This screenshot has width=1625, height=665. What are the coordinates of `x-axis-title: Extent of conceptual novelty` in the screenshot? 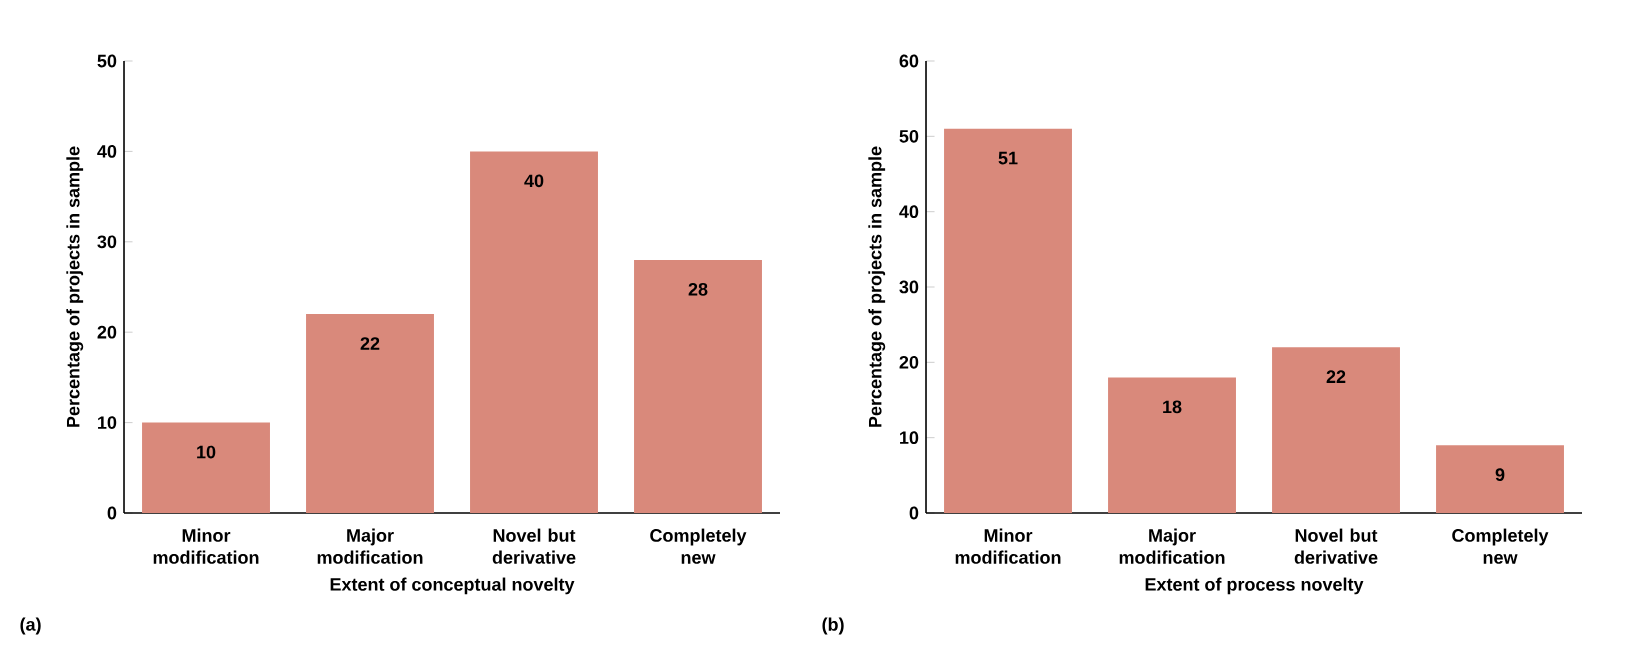 It's located at (452, 586).